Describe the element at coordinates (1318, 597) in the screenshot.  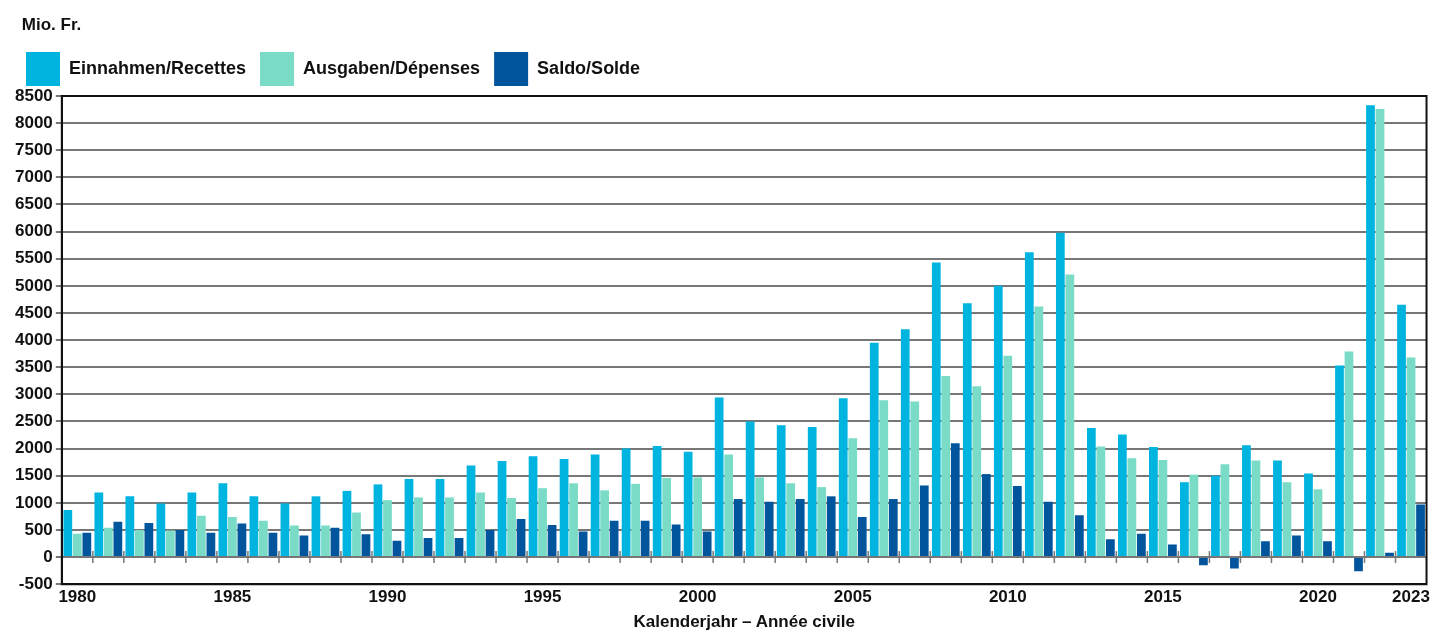
I see `x-tick-label: 2020` at that location.